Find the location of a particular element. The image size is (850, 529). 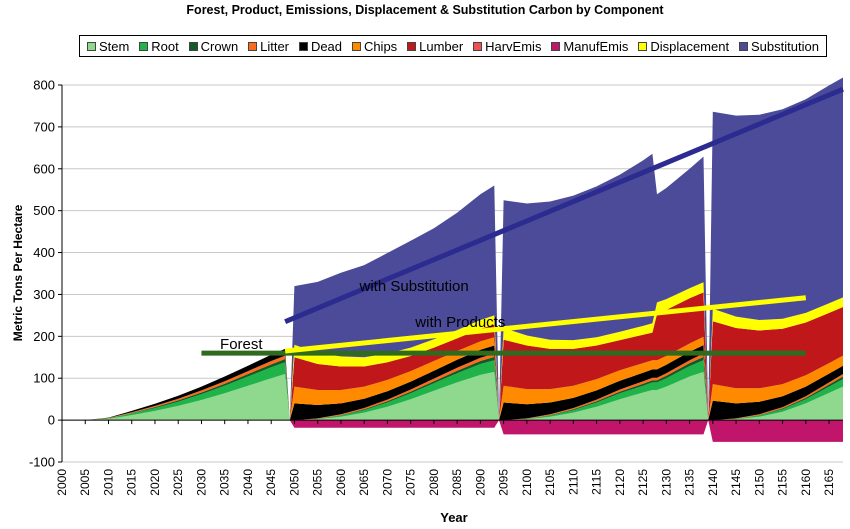

x-tick-label: 2110 is located at coordinates (573, 482).